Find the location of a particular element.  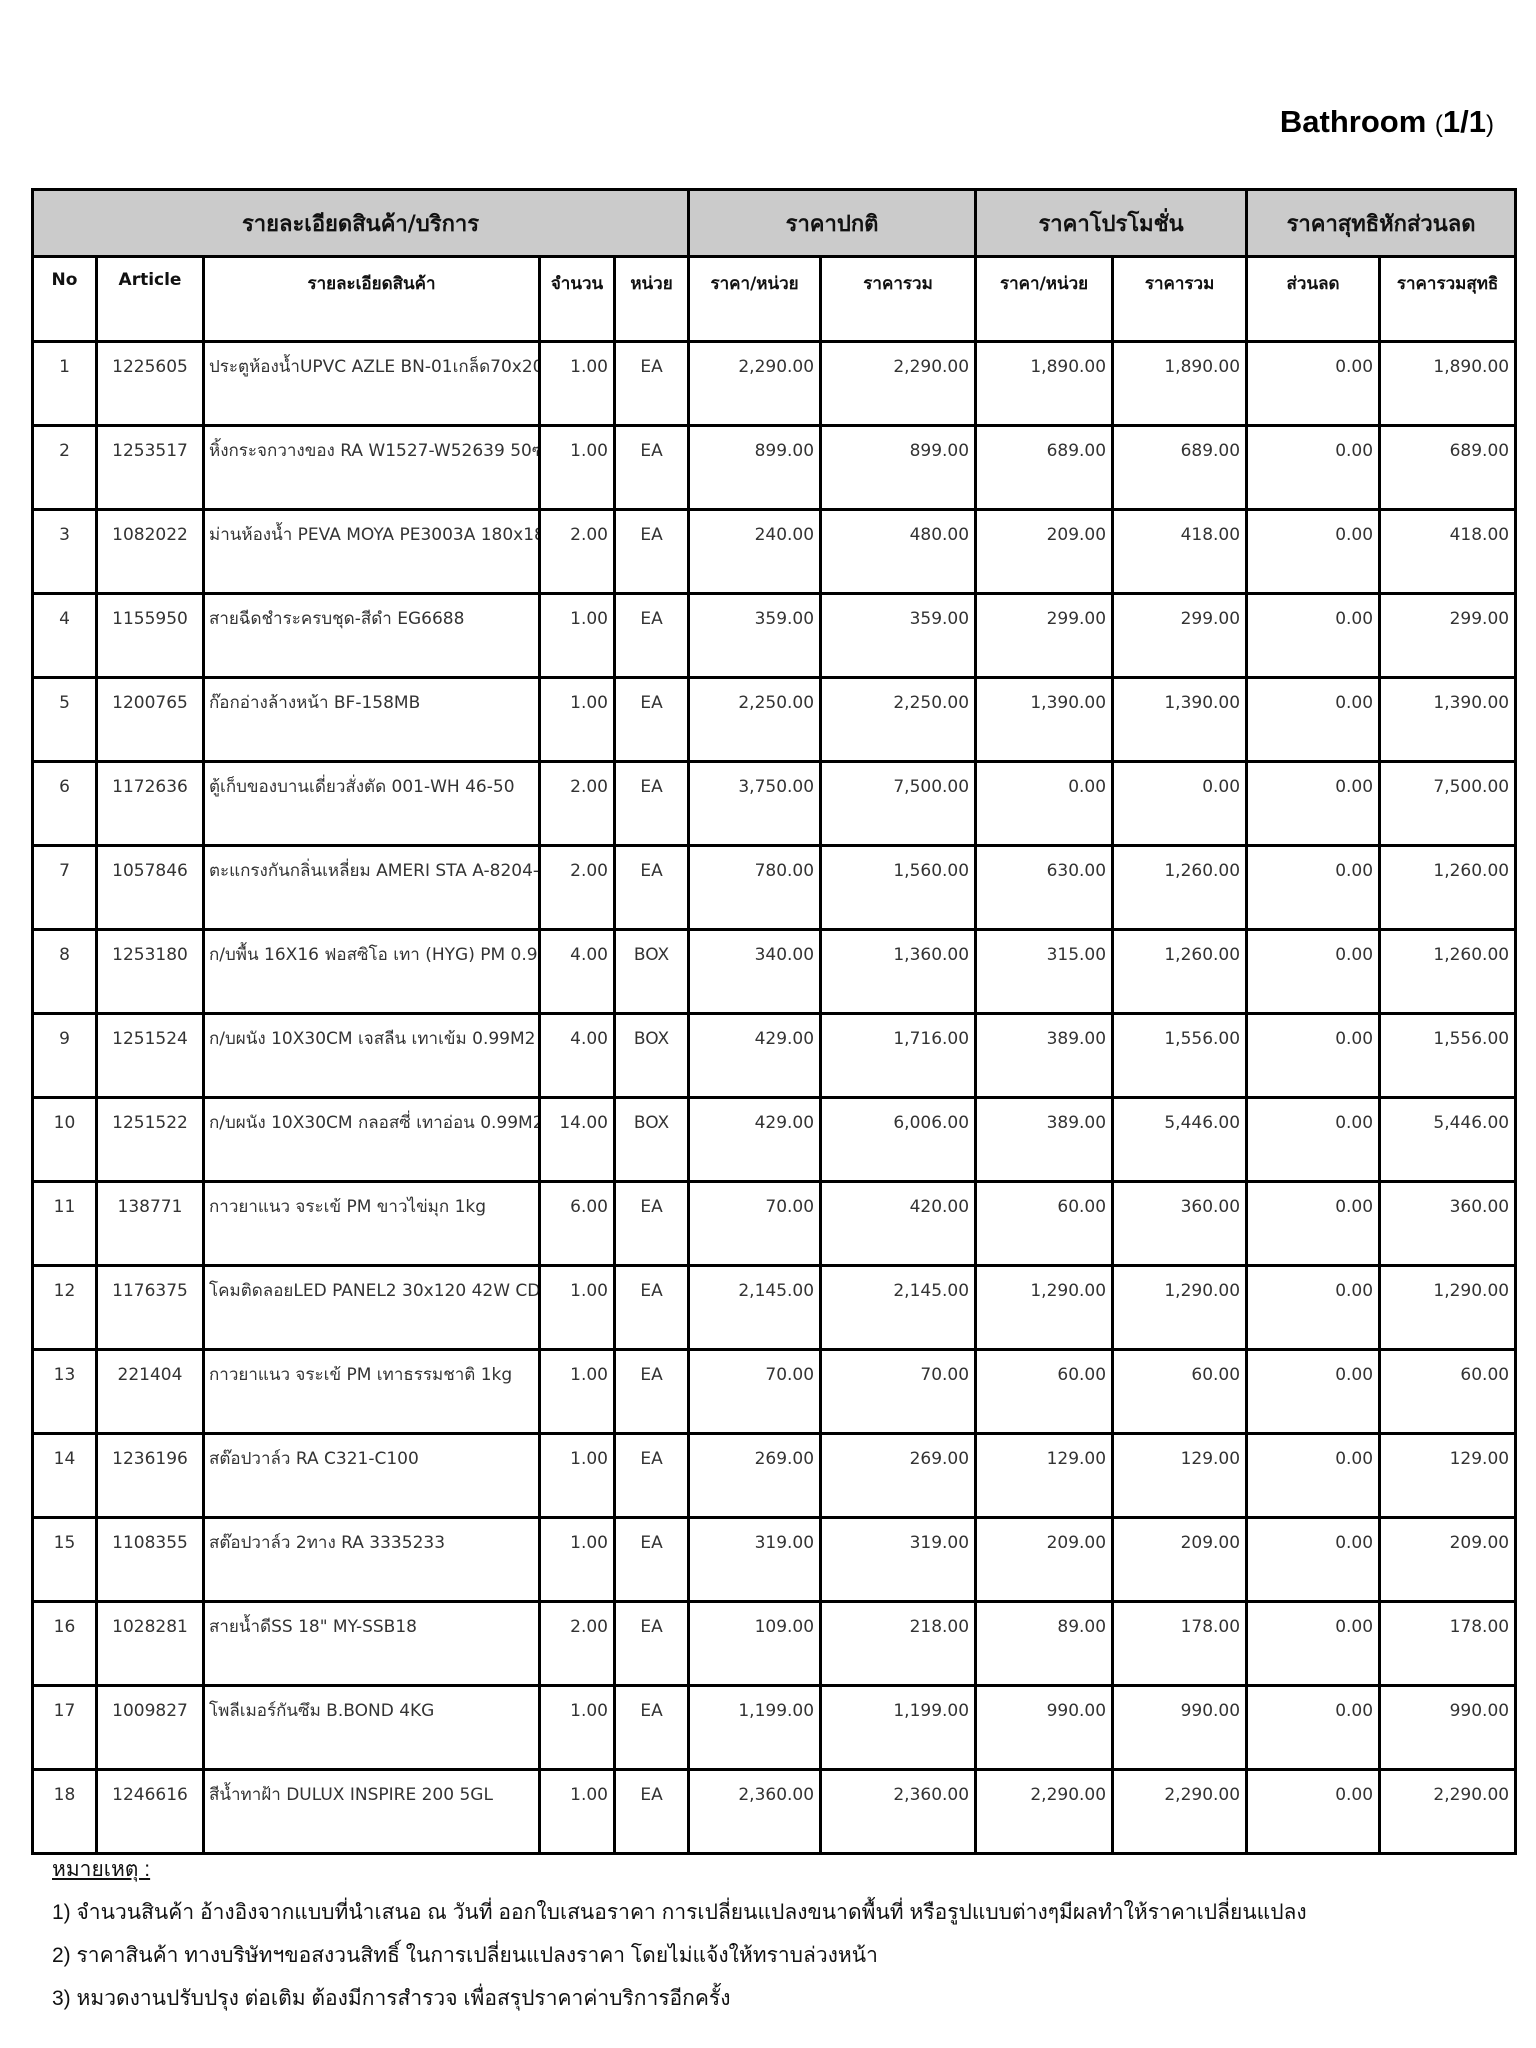

cell-regular-total: 480.00 is located at coordinates (898, 551).